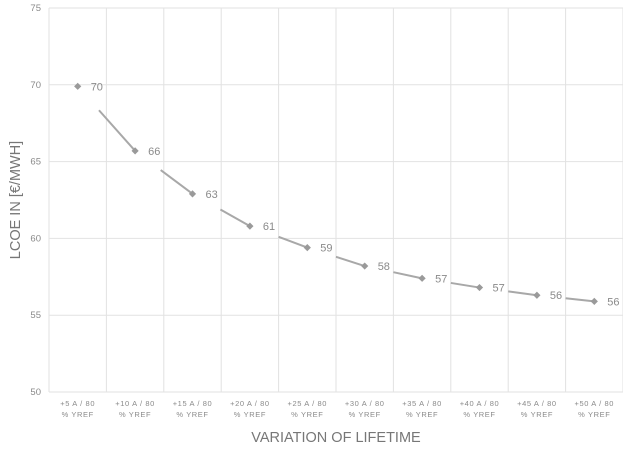  What do you see at coordinates (193, 409) in the screenshot?
I see `x-tick-label: +15 A / 80 % YREF` at bounding box center [193, 409].